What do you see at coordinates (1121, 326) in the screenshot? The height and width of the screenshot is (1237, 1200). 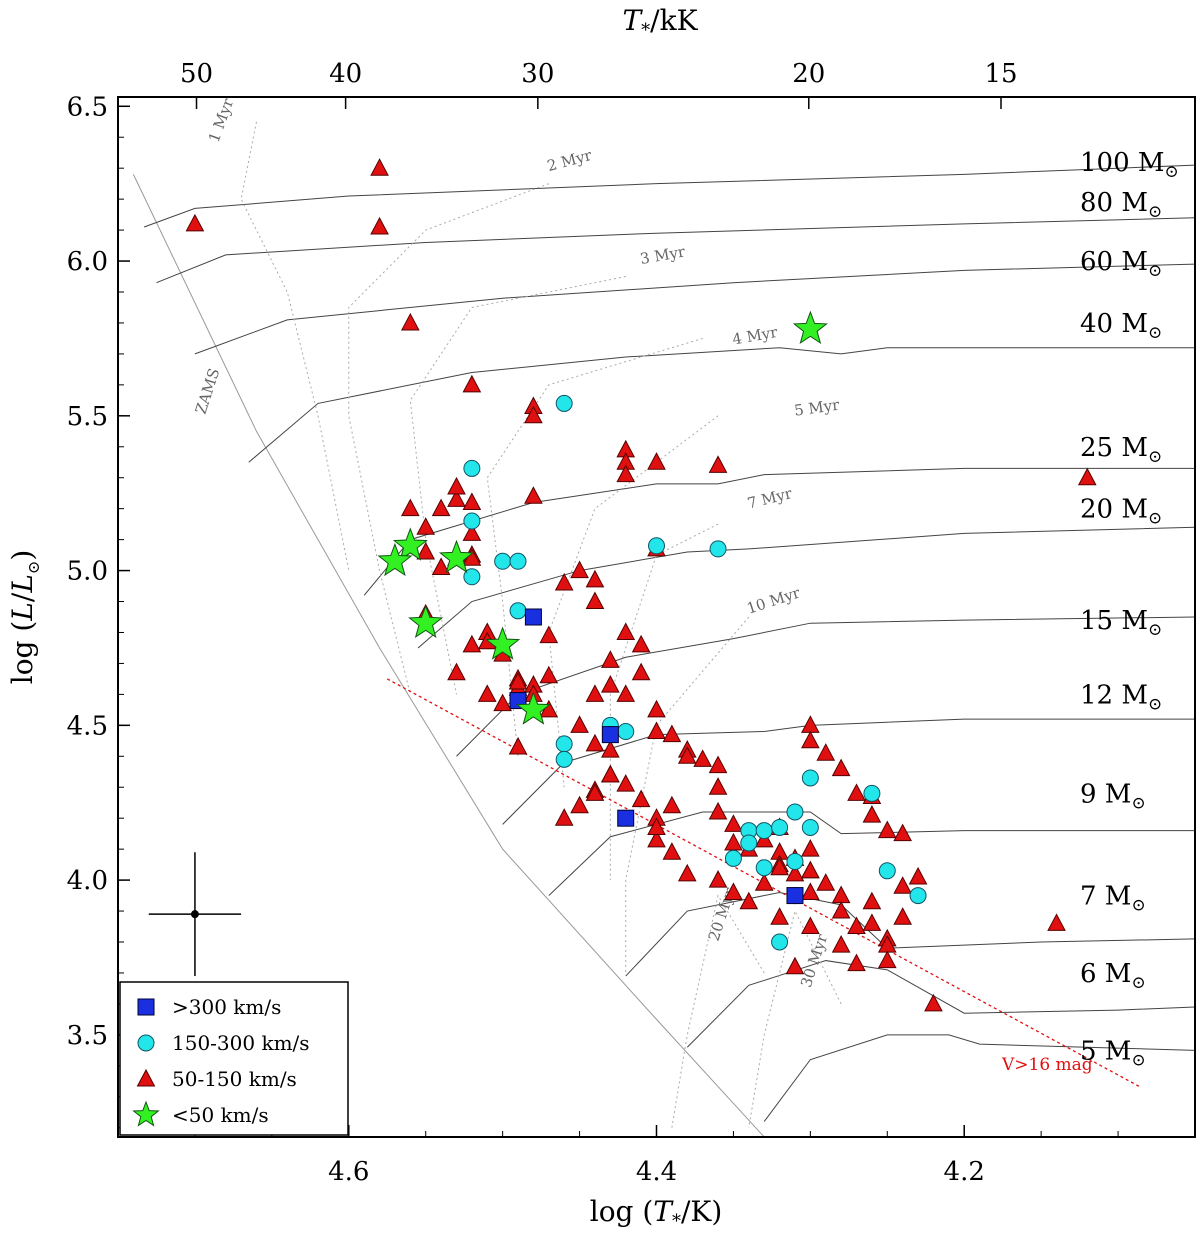 I see `track-mass-label: 40 M⊙` at bounding box center [1121, 326].